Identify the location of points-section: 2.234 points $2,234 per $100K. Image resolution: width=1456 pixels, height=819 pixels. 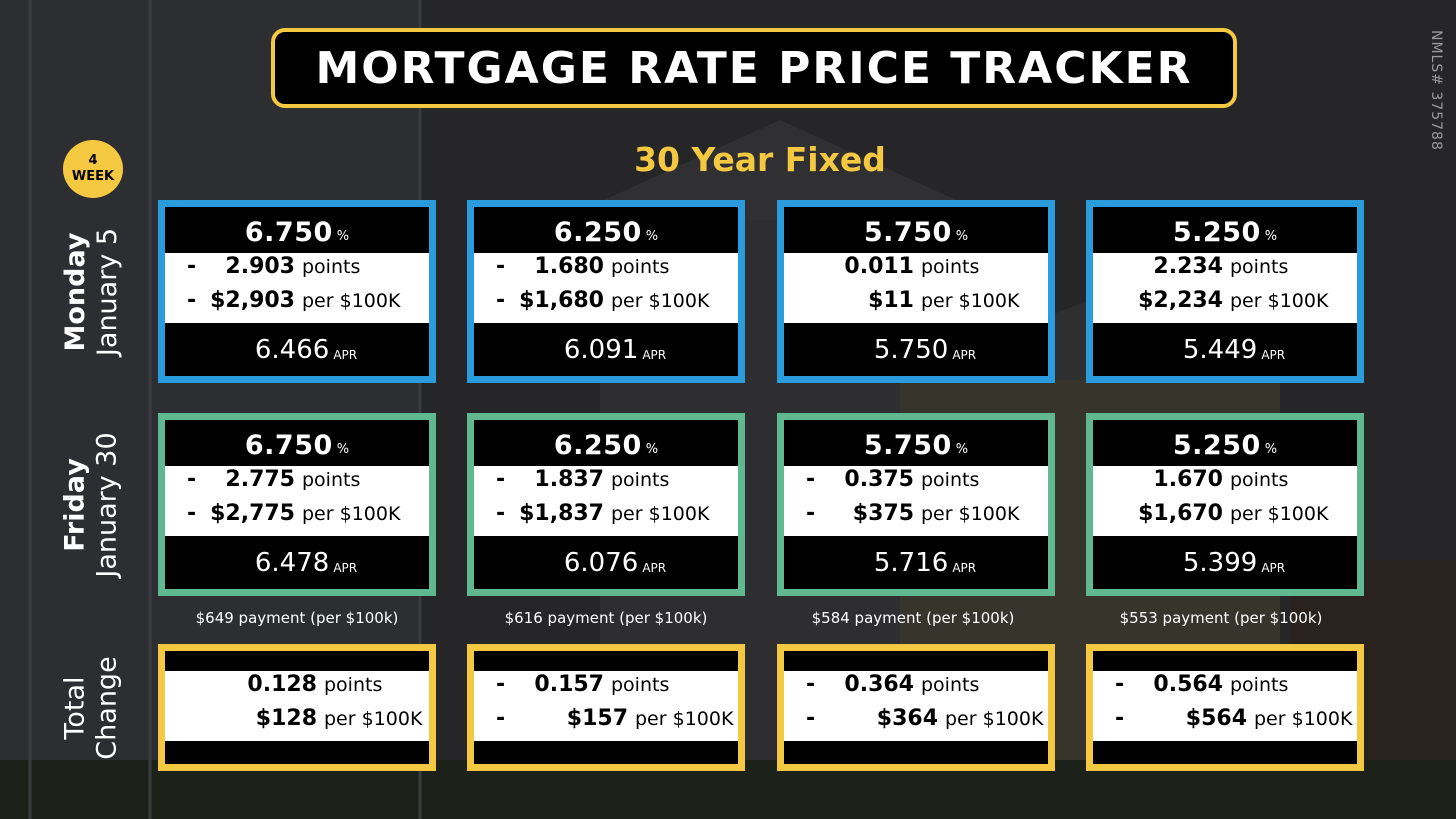
(1225, 288).